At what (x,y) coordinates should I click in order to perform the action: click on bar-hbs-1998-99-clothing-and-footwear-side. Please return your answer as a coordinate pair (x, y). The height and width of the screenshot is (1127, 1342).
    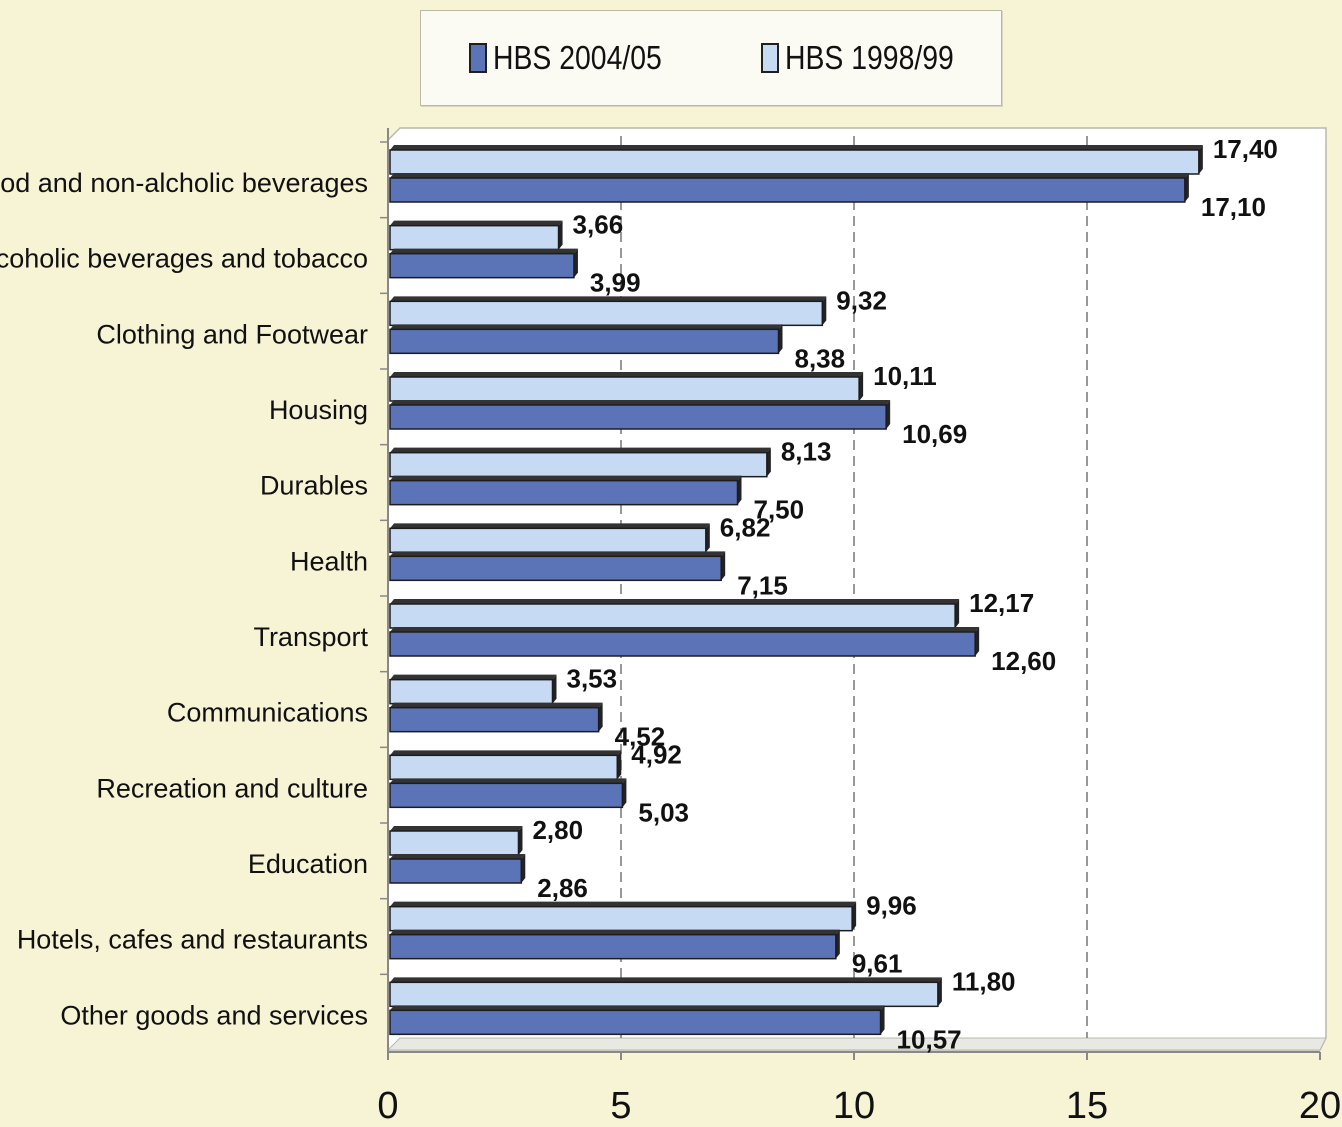
    Looking at the image, I should click on (824, 311).